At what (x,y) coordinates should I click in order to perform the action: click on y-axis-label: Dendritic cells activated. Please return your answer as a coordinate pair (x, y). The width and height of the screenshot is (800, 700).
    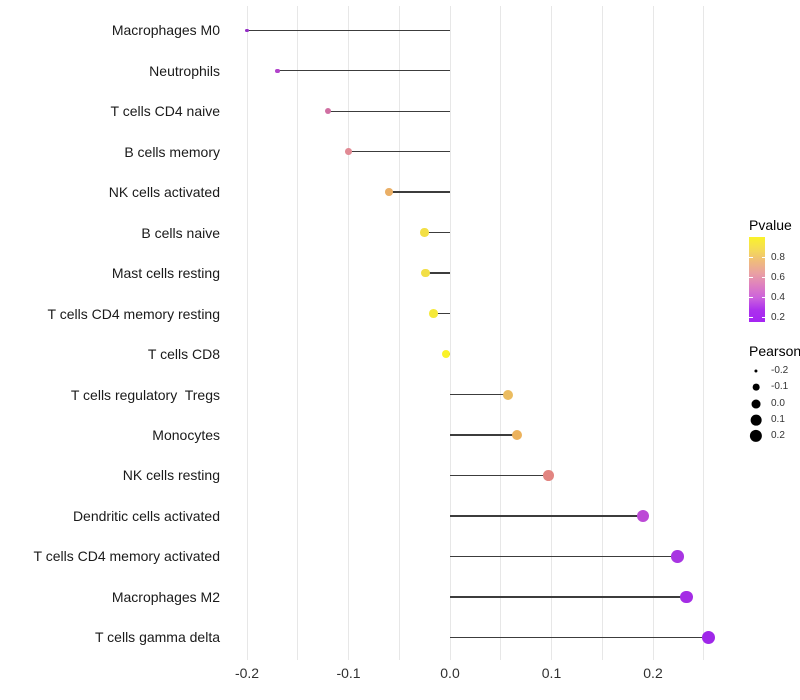
    Looking at the image, I should click on (146, 515).